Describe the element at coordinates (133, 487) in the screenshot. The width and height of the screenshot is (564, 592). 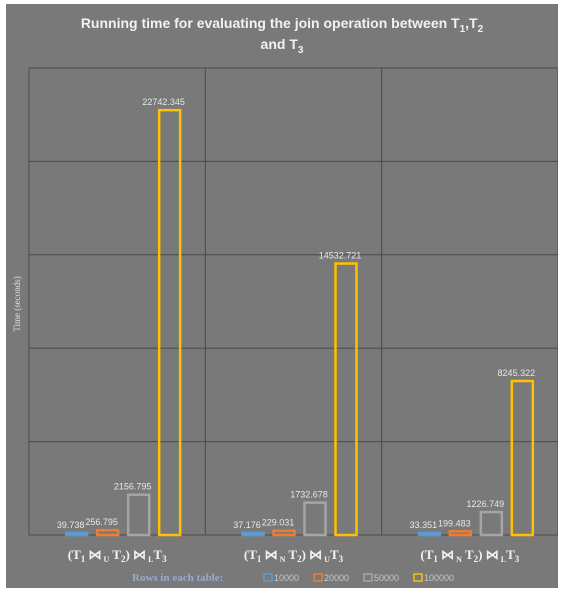
I see `data-label: 2156.795` at that location.